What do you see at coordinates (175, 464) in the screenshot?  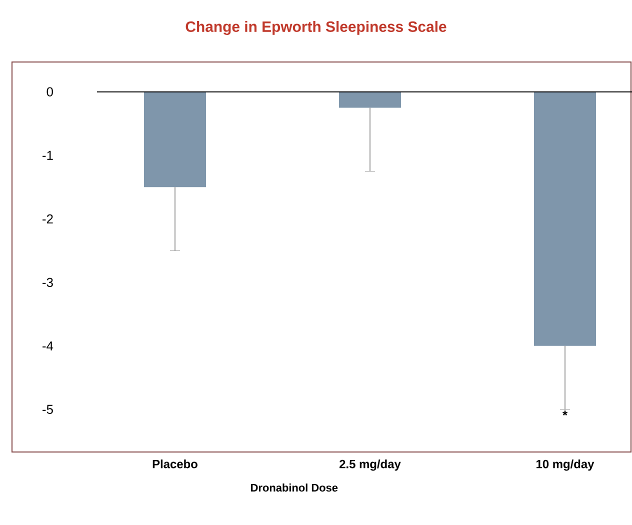 I see `x-tick-label: Placebo` at bounding box center [175, 464].